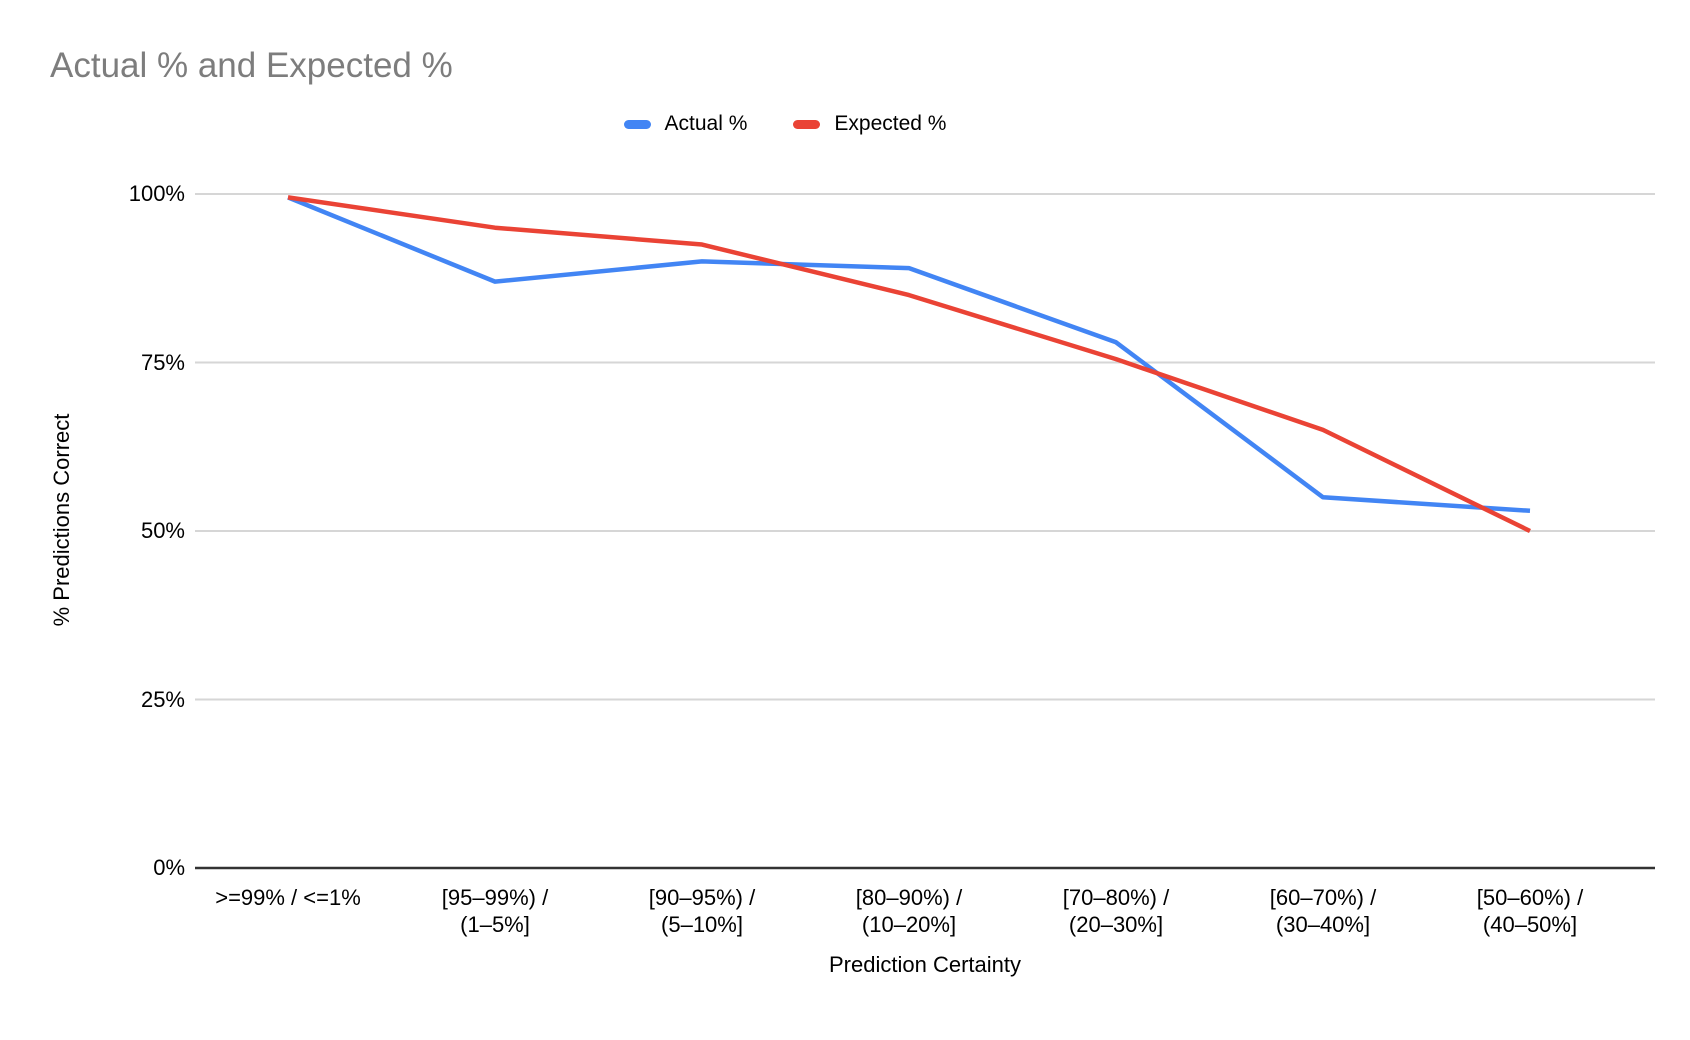 The image size is (1690, 1040). Describe the element at coordinates (169, 867) in the screenshot. I see `y-tick-label: 0%` at that location.